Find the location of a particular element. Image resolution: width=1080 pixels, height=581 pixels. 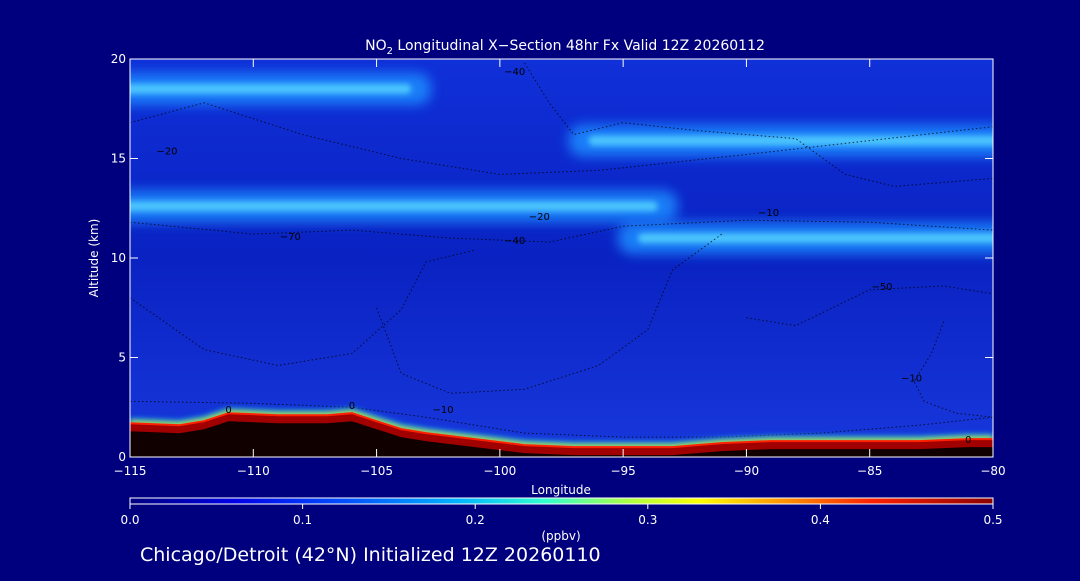

x-tick-label-7: −85 is located at coordinates (869, 471).